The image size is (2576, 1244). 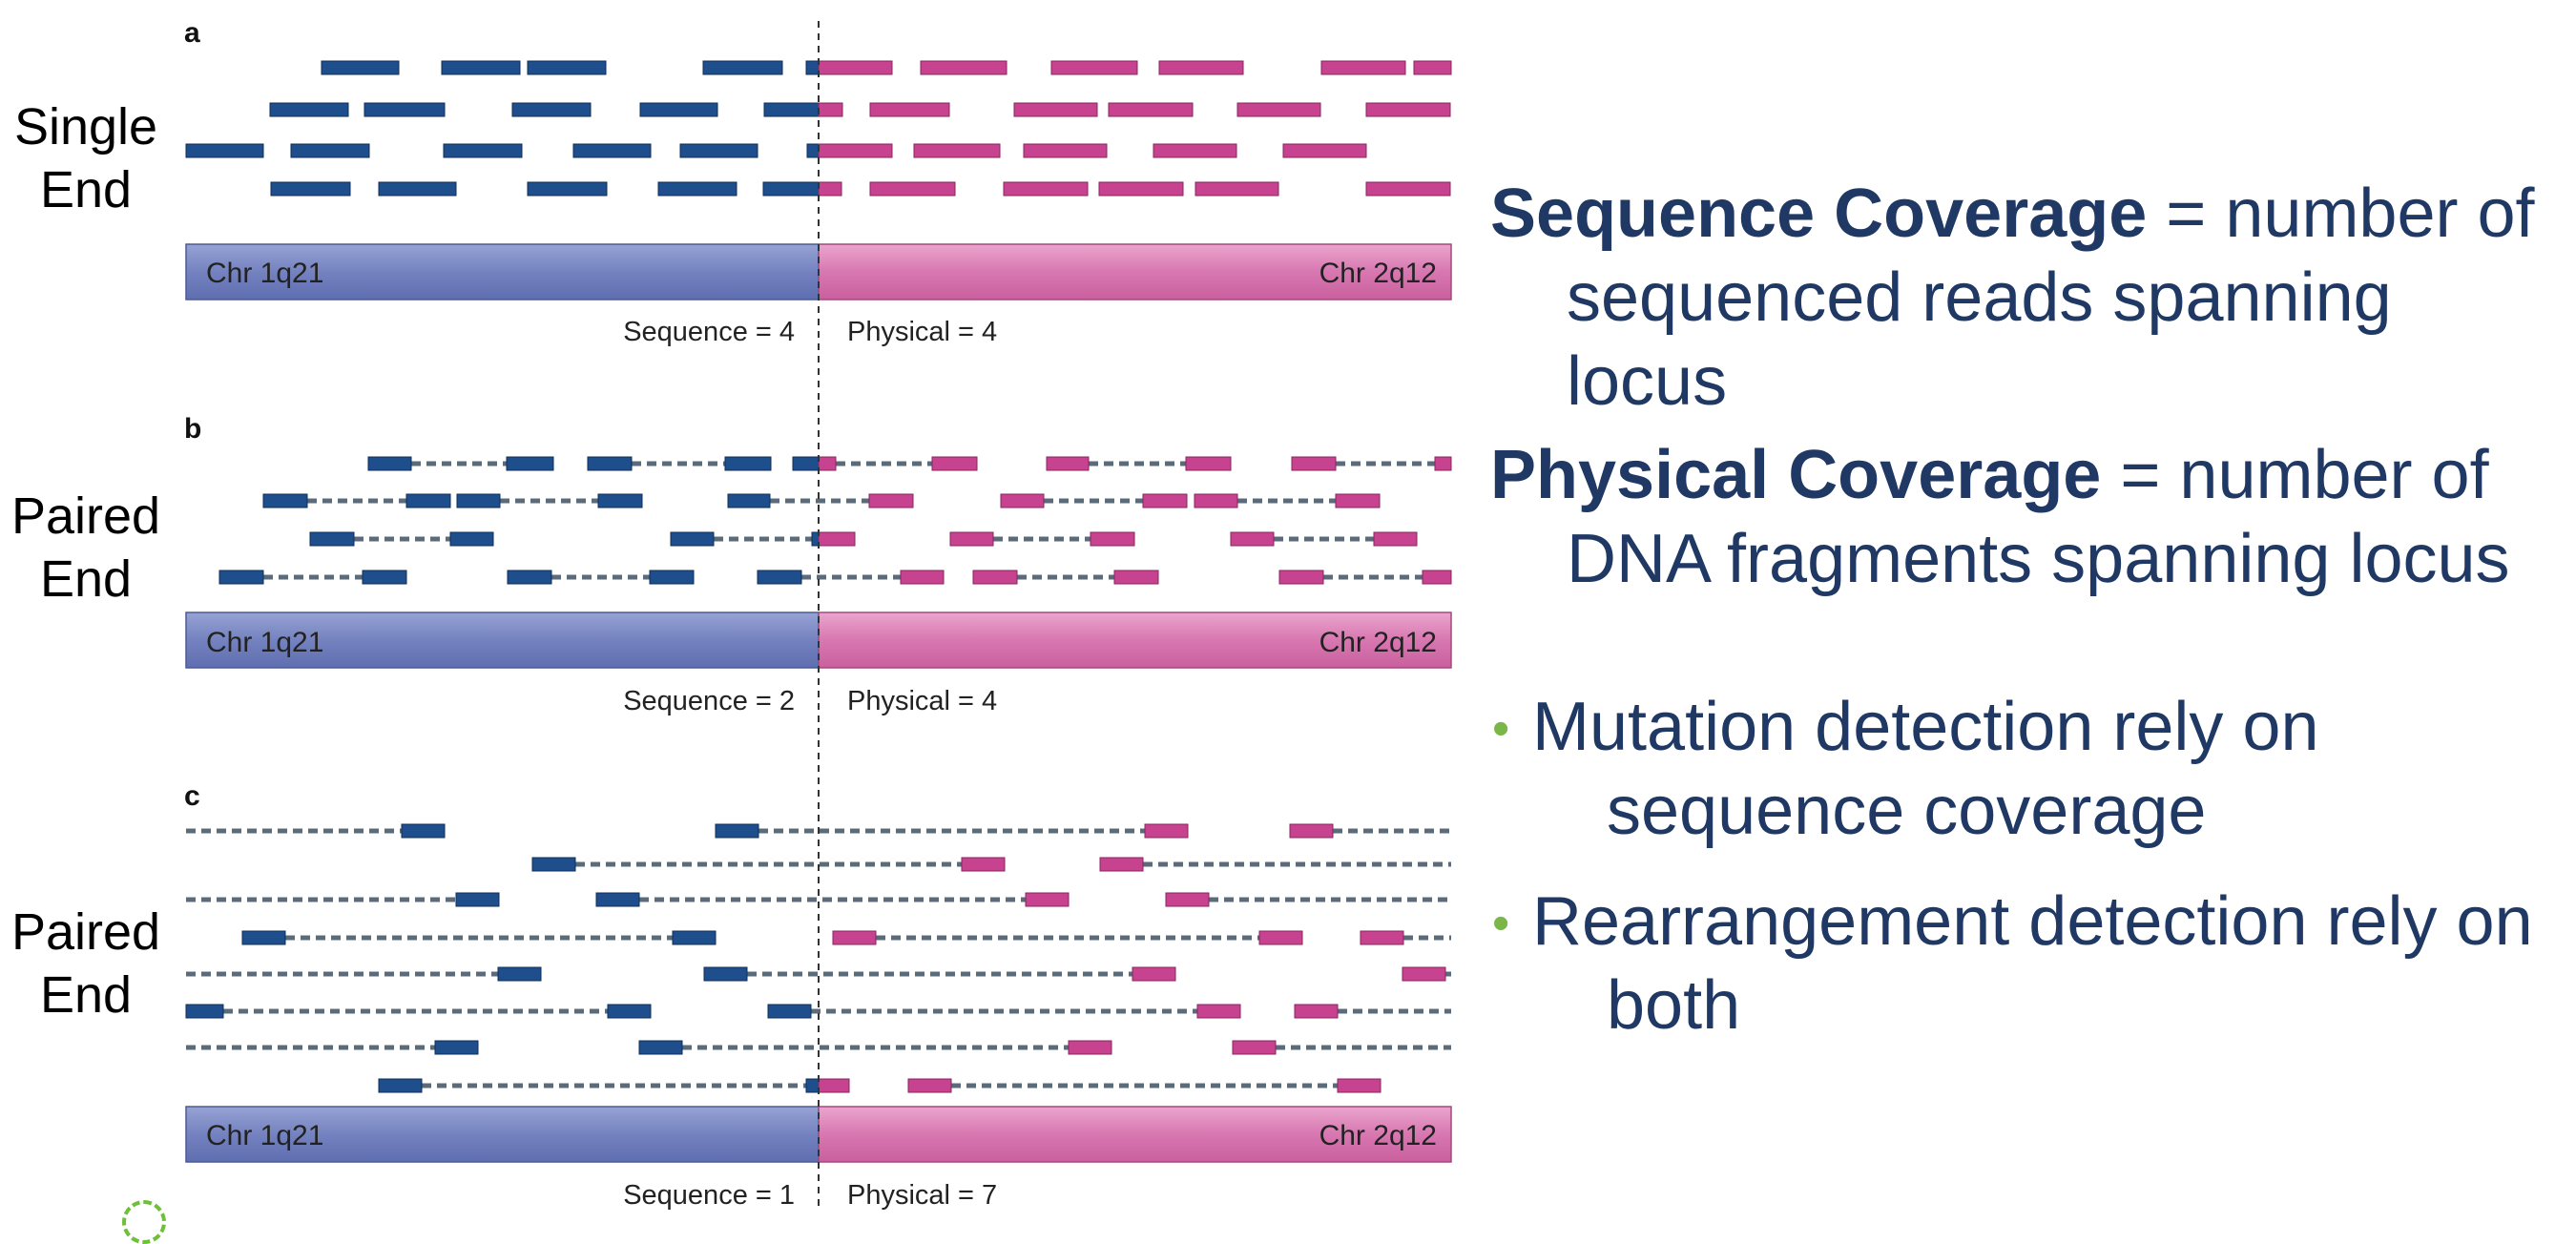 I want to click on panel-b-letter: b, so click(x=193, y=429).